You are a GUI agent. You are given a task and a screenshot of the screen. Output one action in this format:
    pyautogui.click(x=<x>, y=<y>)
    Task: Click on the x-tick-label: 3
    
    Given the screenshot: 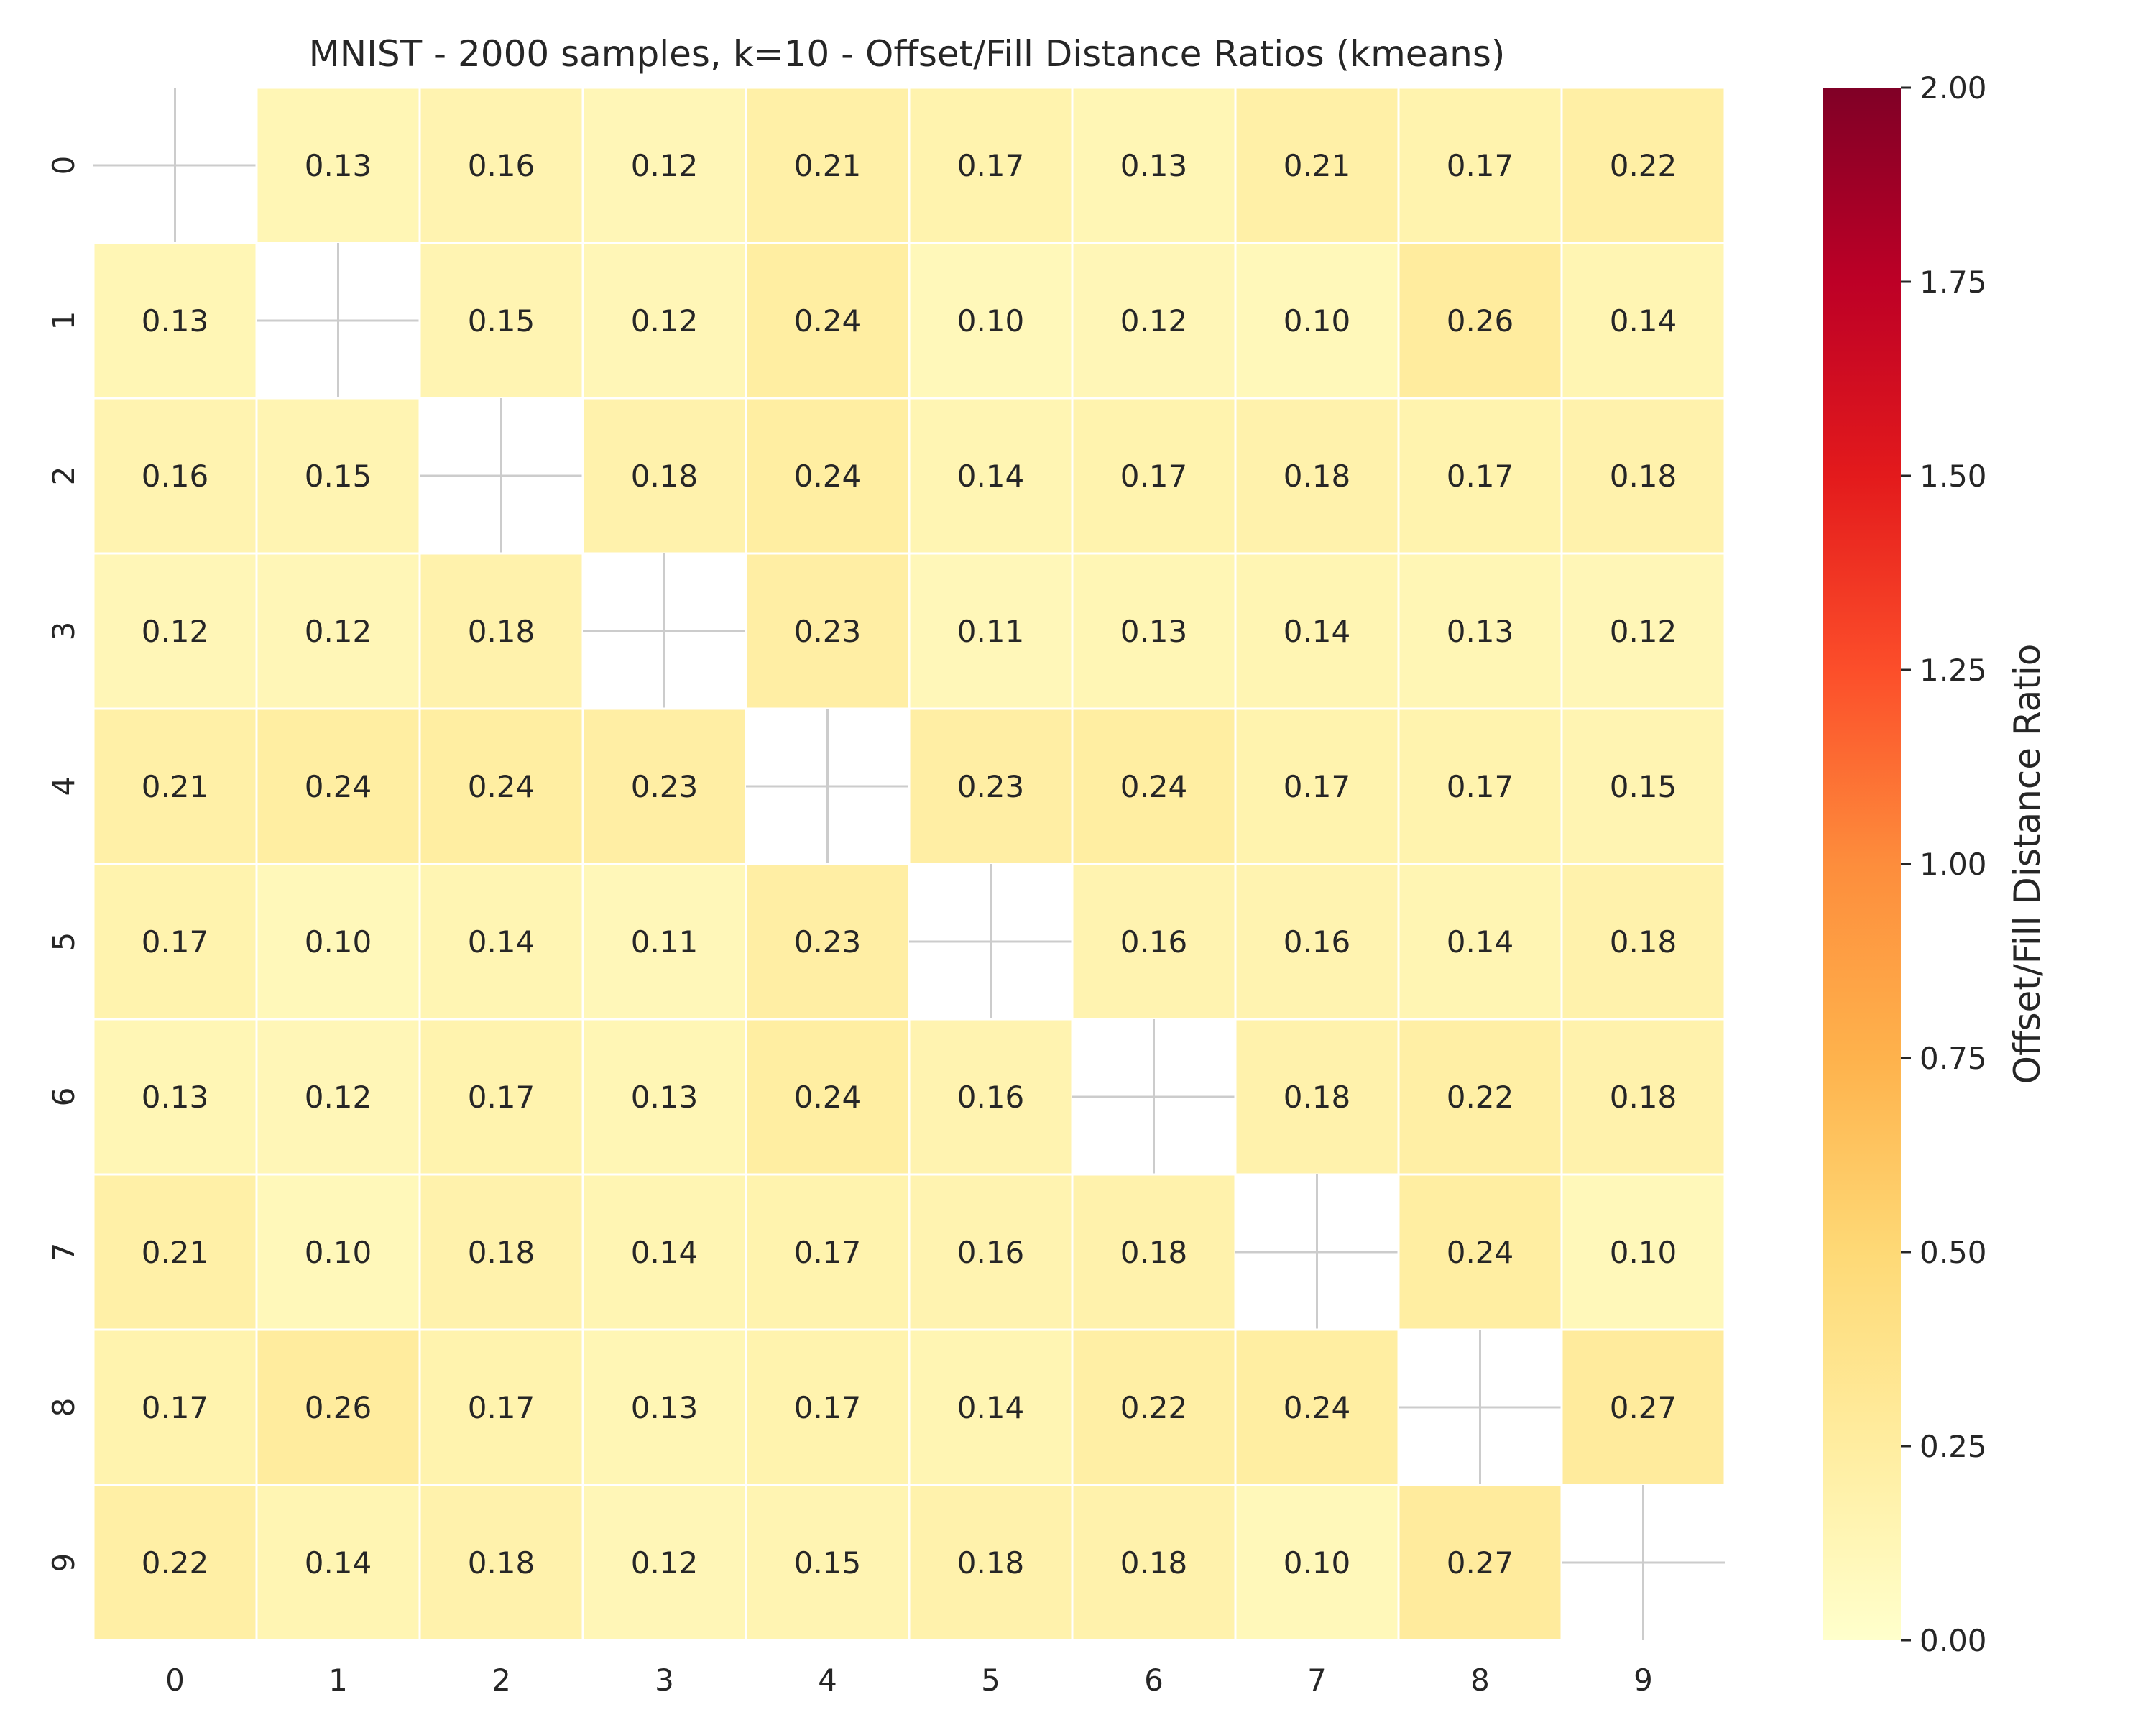 What is the action you would take?
    pyautogui.click(x=664, y=1680)
    